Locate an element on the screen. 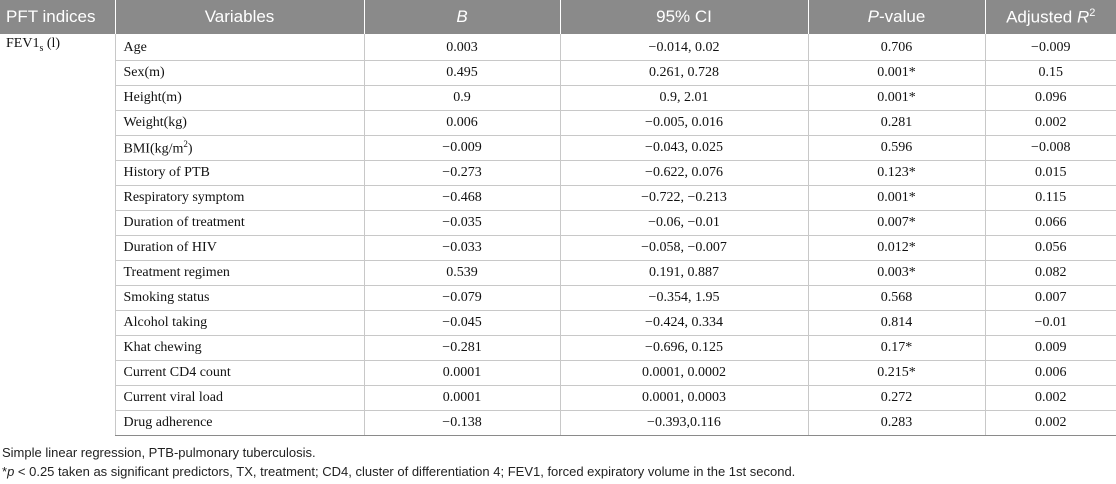 The image size is (1116, 484). adjusted-r2-cell: 0.056 is located at coordinates (1050, 248).